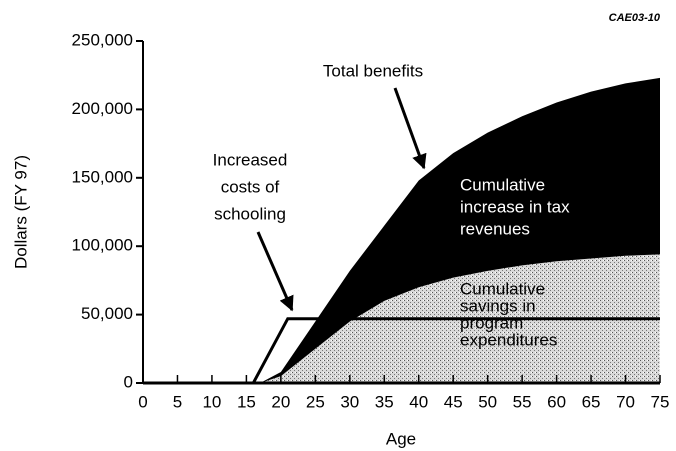 This screenshot has height=451, width=676. I want to click on y-tick-label: 50,000, so click(107, 313).